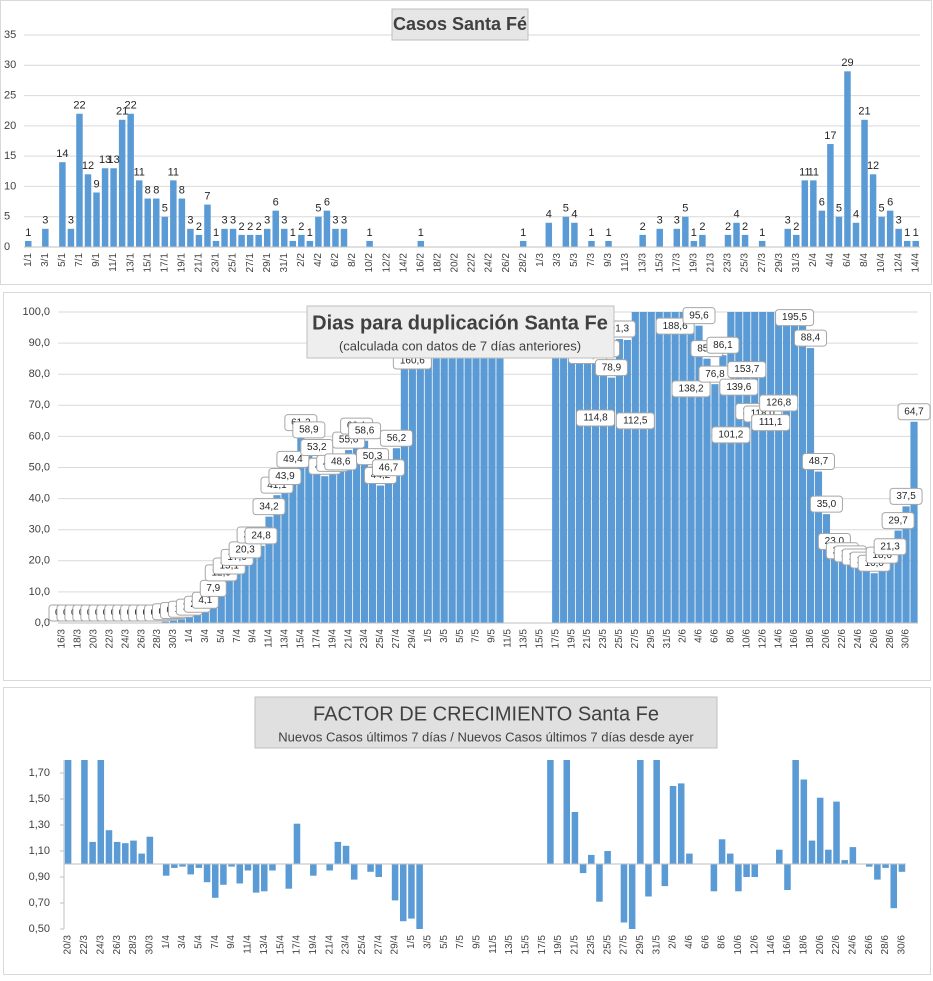 The image size is (933, 981). Describe the element at coordinates (738, 387) in the screenshot. I see `data-label: 139,6` at that location.